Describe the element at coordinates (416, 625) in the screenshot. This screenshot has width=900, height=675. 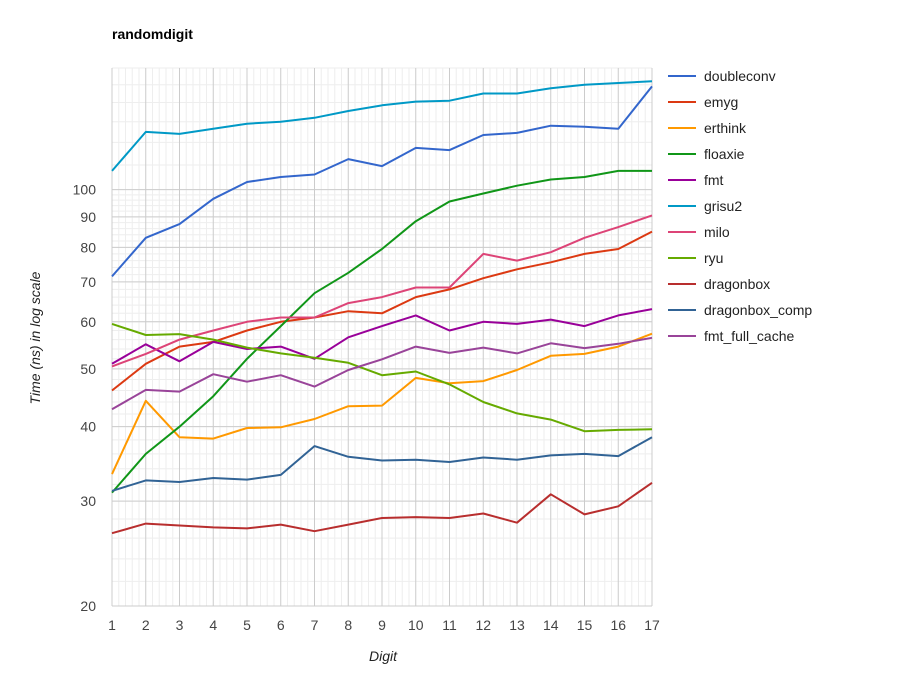
I see `x-tick-label: 10` at that location.